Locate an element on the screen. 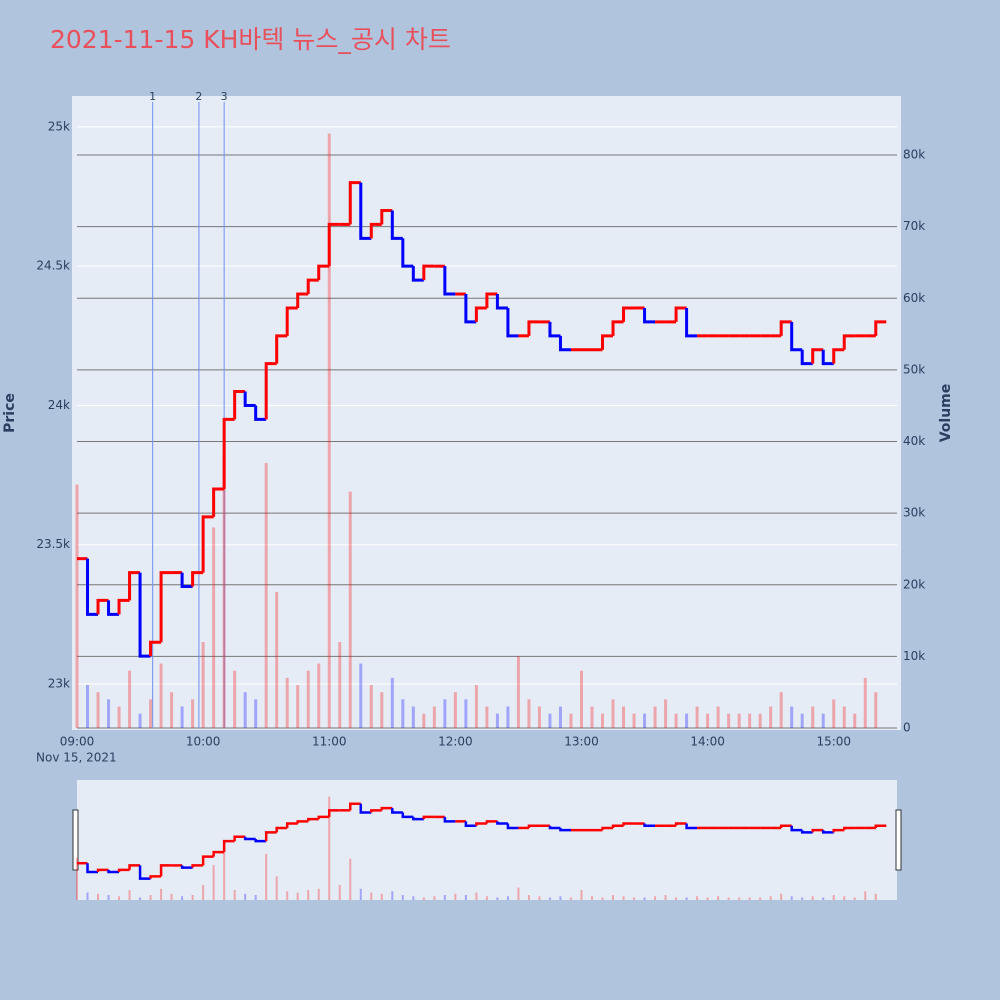 Image resolution: width=1000 pixels, height=1000 pixels. range-slider is located at coordinates (487, 840).